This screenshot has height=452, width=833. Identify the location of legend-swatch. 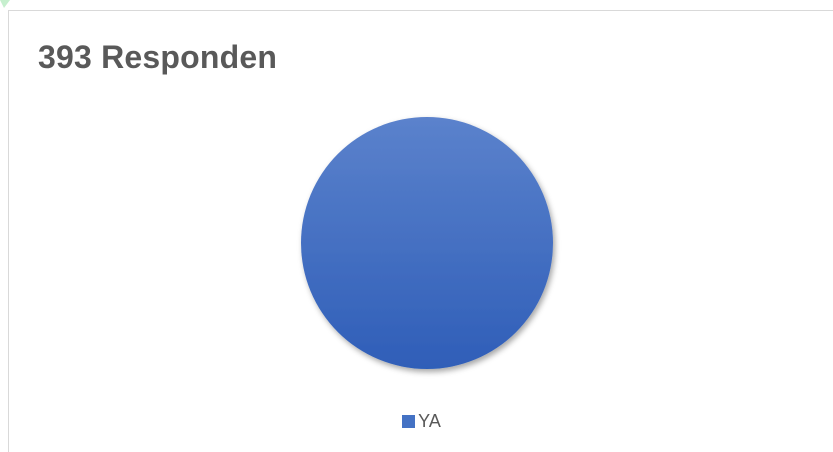
(409, 421).